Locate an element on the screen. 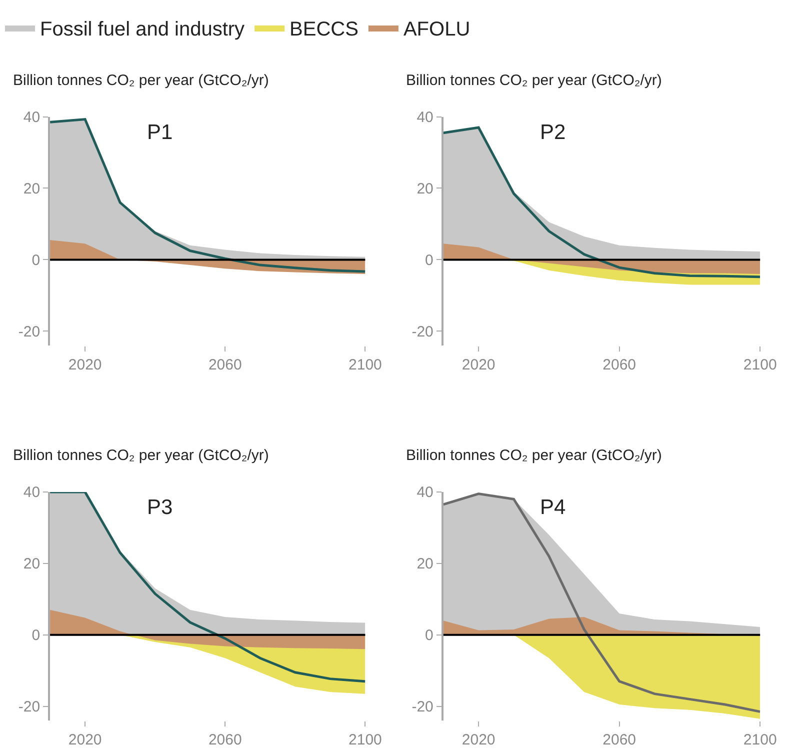 The image size is (799, 749). legend-label: BECCS is located at coordinates (324, 29).